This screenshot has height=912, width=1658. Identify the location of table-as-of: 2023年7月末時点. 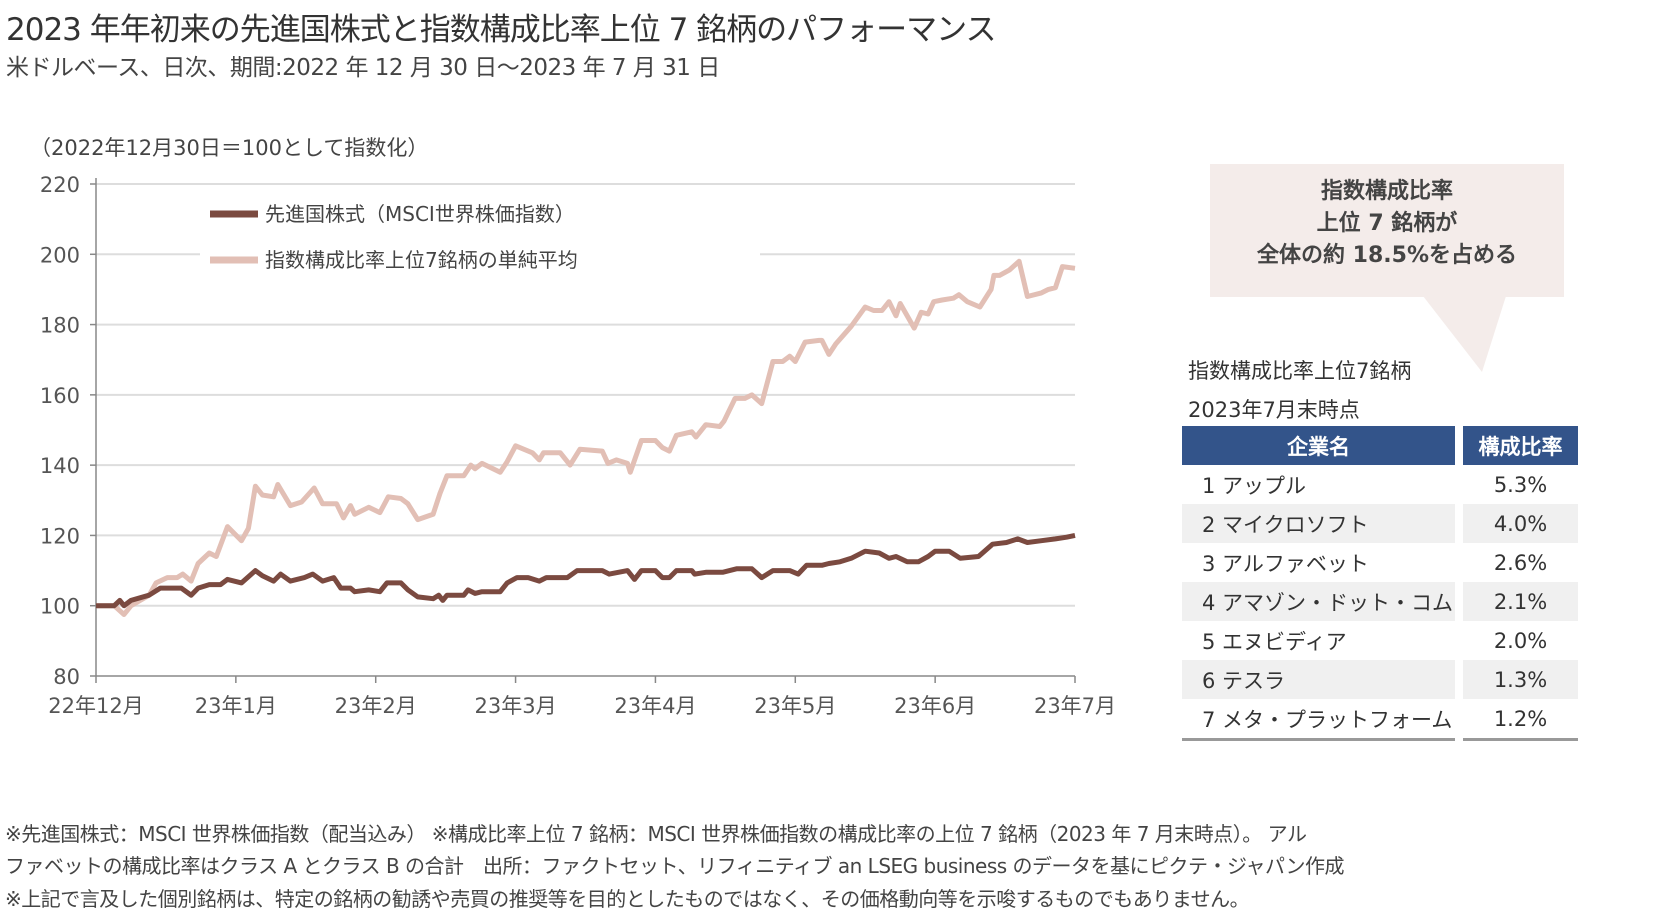
(1274, 410).